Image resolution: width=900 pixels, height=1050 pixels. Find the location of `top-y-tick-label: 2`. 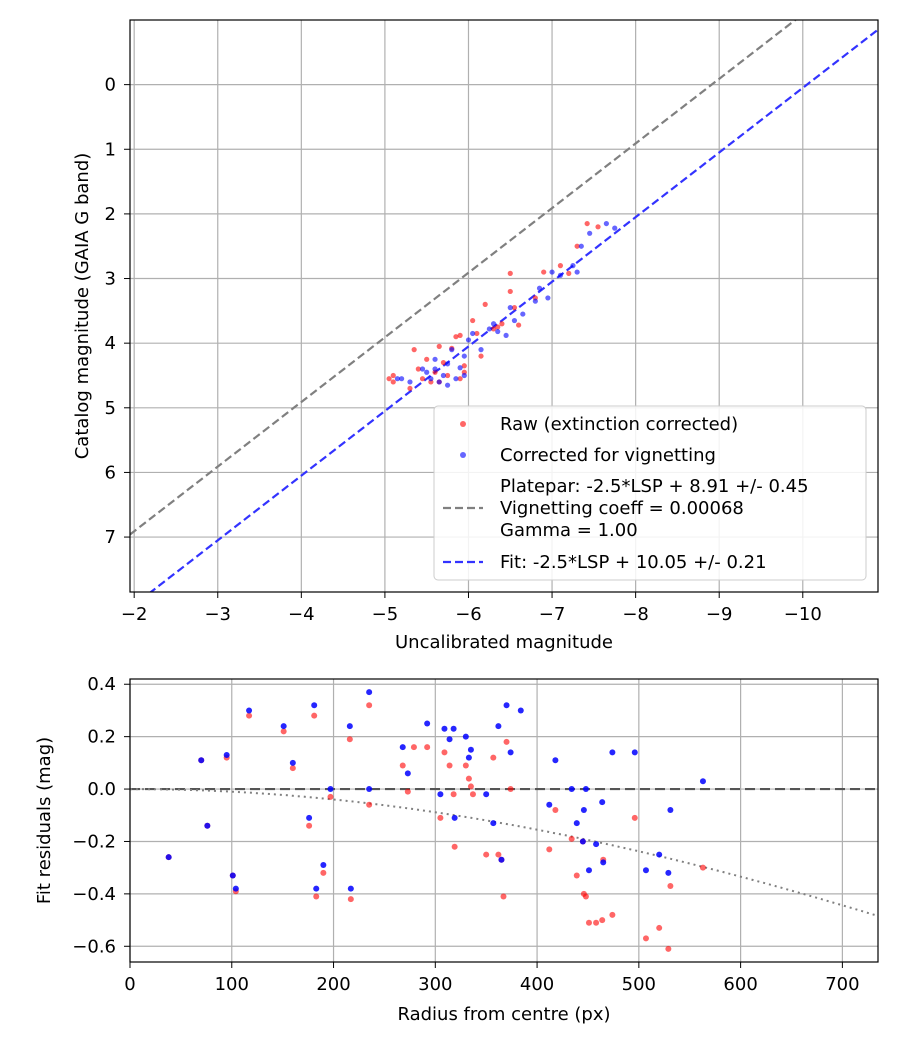

top-y-tick-label: 2 is located at coordinates (110, 214).